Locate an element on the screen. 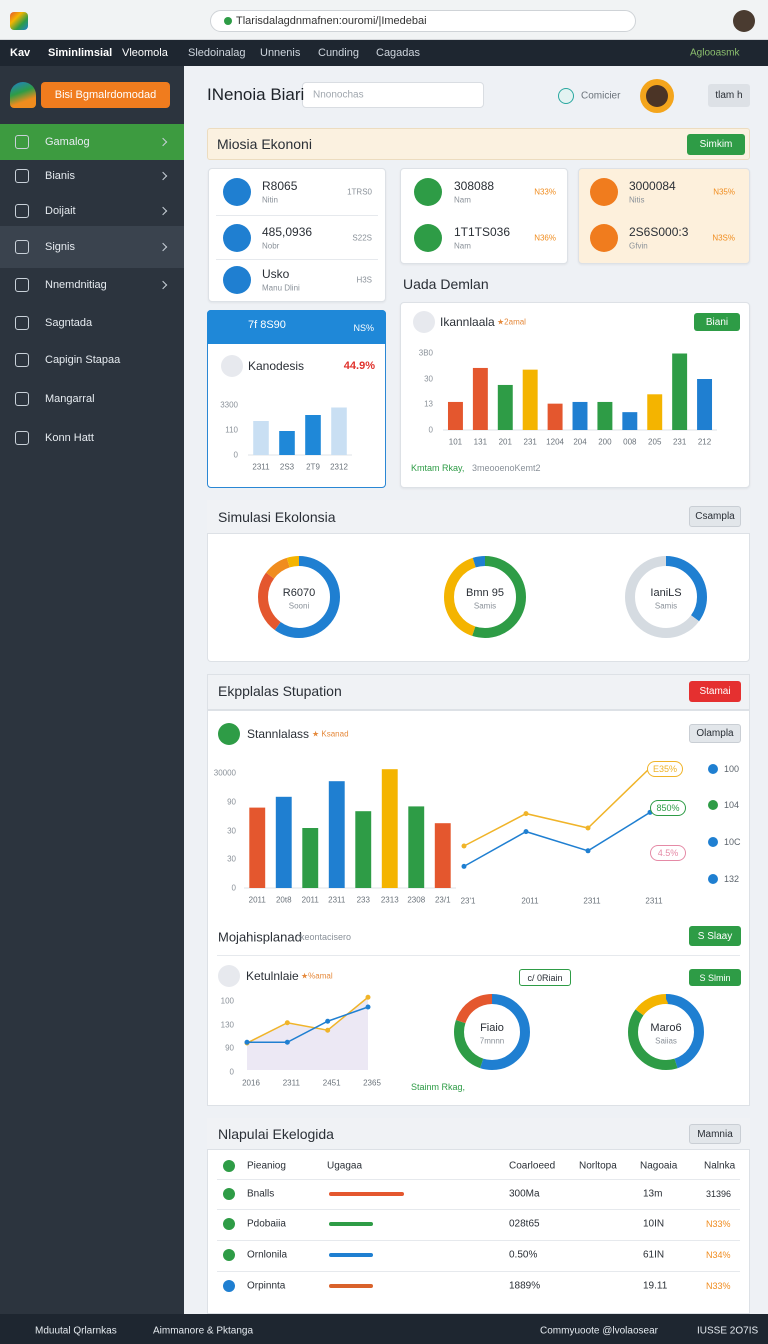 This screenshot has width=768, height=1344. x-tick-label: 2011 is located at coordinates (257, 900).